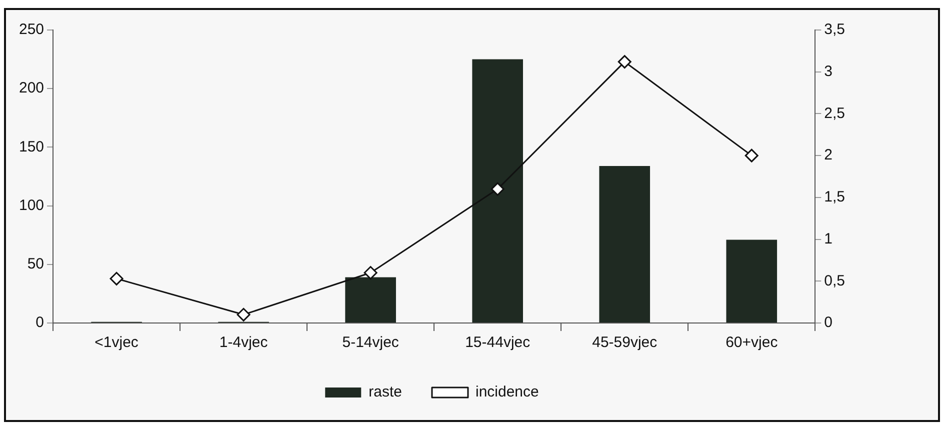 The width and height of the screenshot is (946, 428). I want to click on x-tick-label: 45-59vjec, so click(625, 343).